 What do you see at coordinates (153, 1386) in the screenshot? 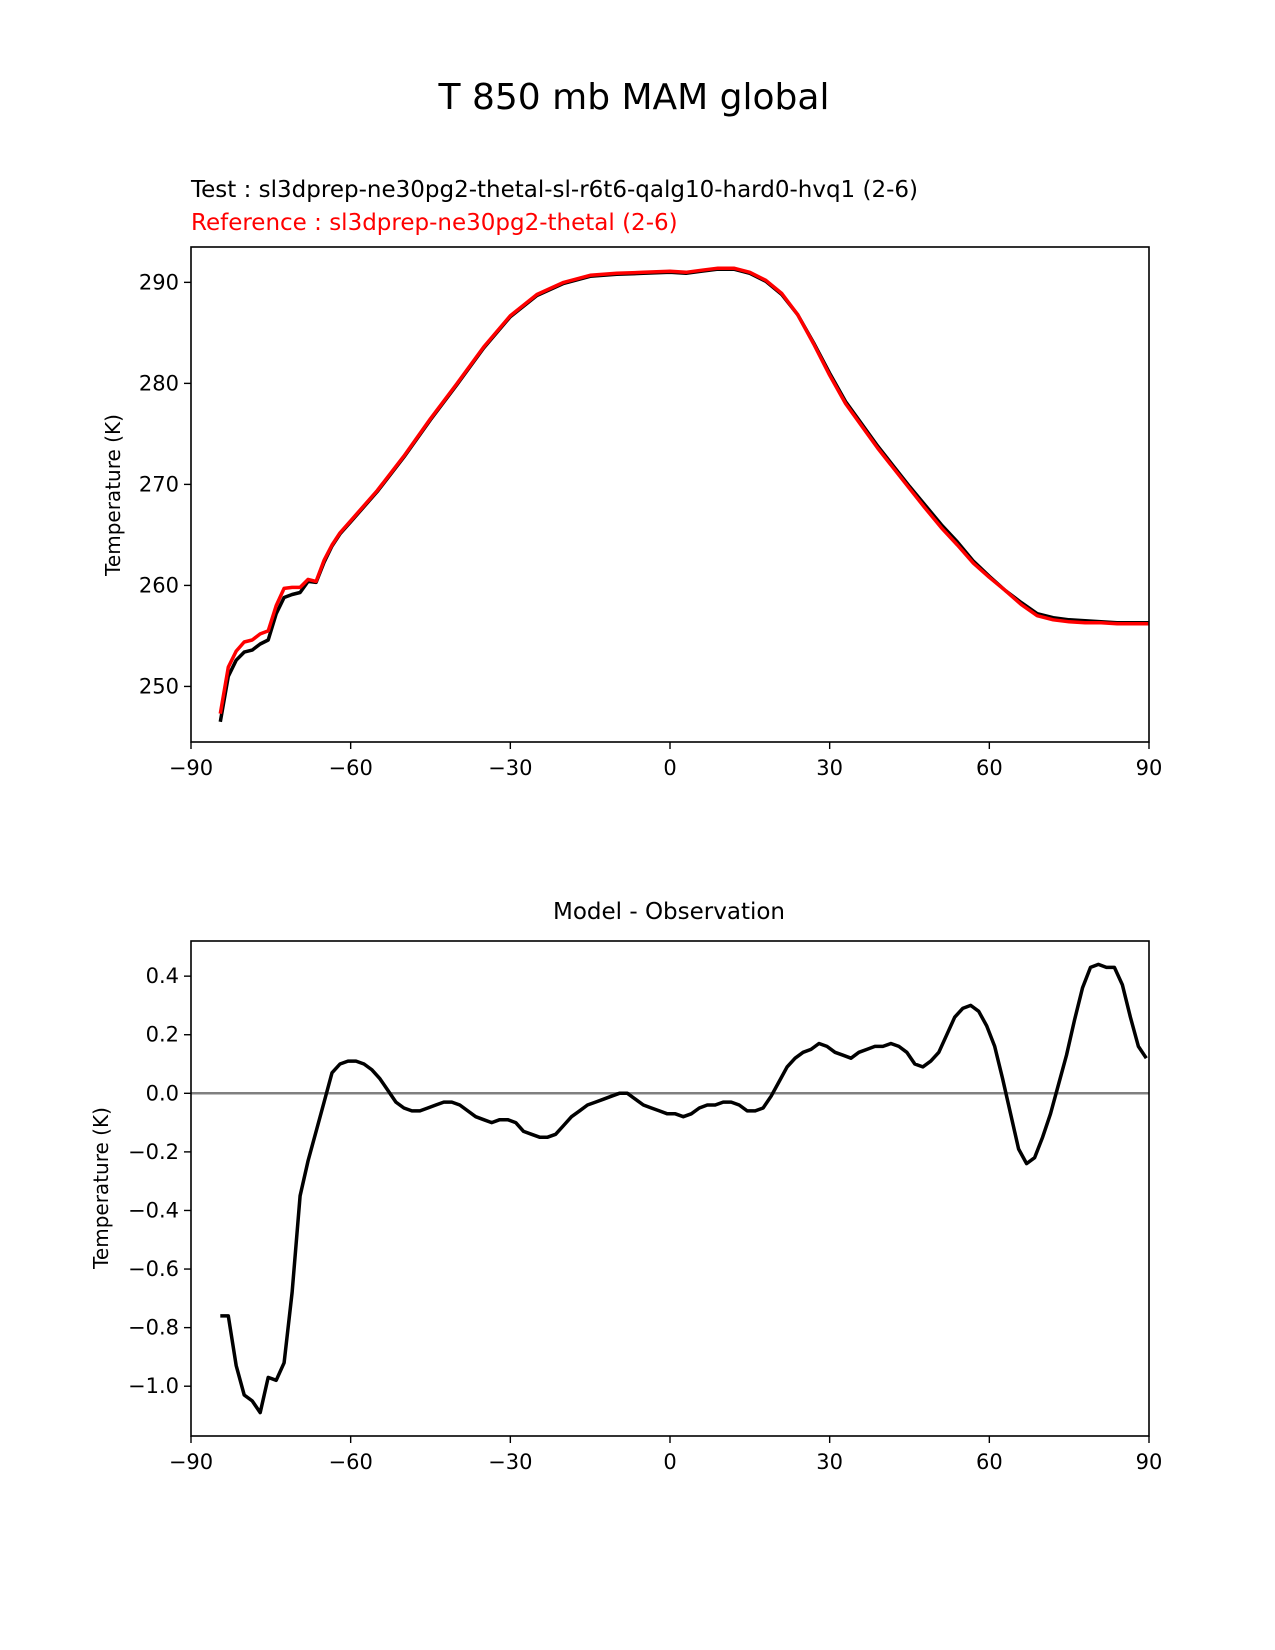
I see `bottom-ytick-label: −1.0` at bounding box center [153, 1386].